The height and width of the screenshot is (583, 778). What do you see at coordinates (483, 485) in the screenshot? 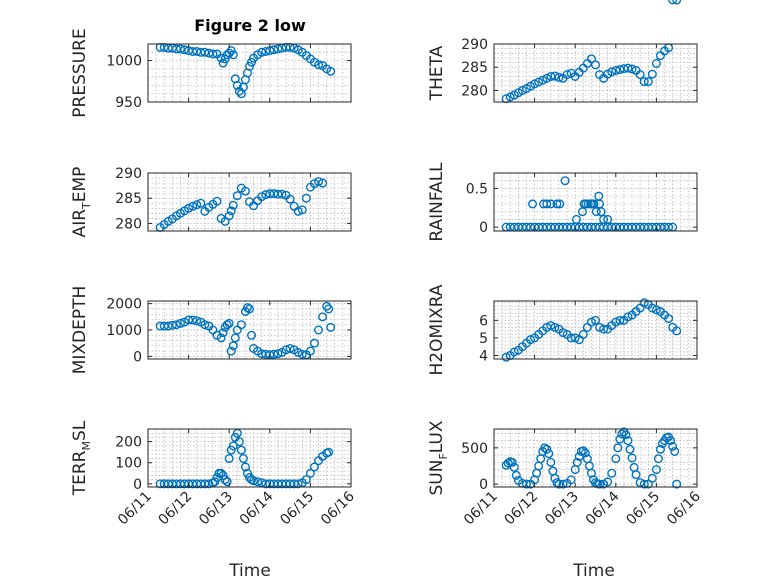
I see `y-tick-label: 0` at bounding box center [483, 485].